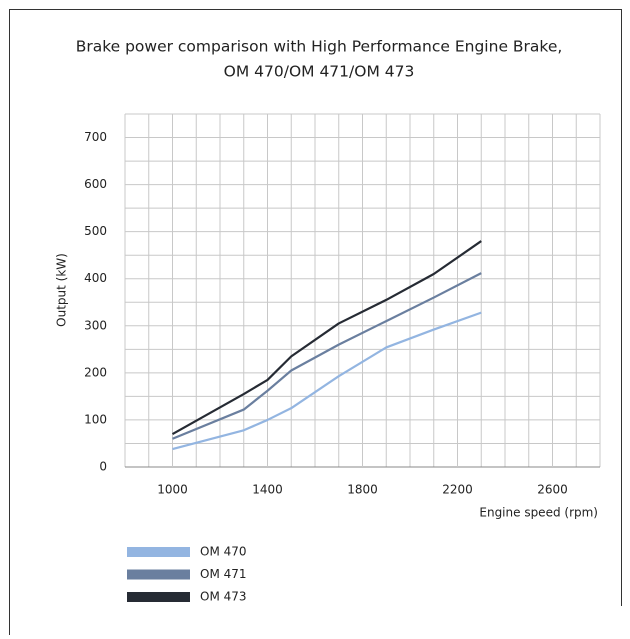 This screenshot has width=630, height=639. Describe the element at coordinates (223, 574) in the screenshot. I see `legend-label: OM 471` at that location.